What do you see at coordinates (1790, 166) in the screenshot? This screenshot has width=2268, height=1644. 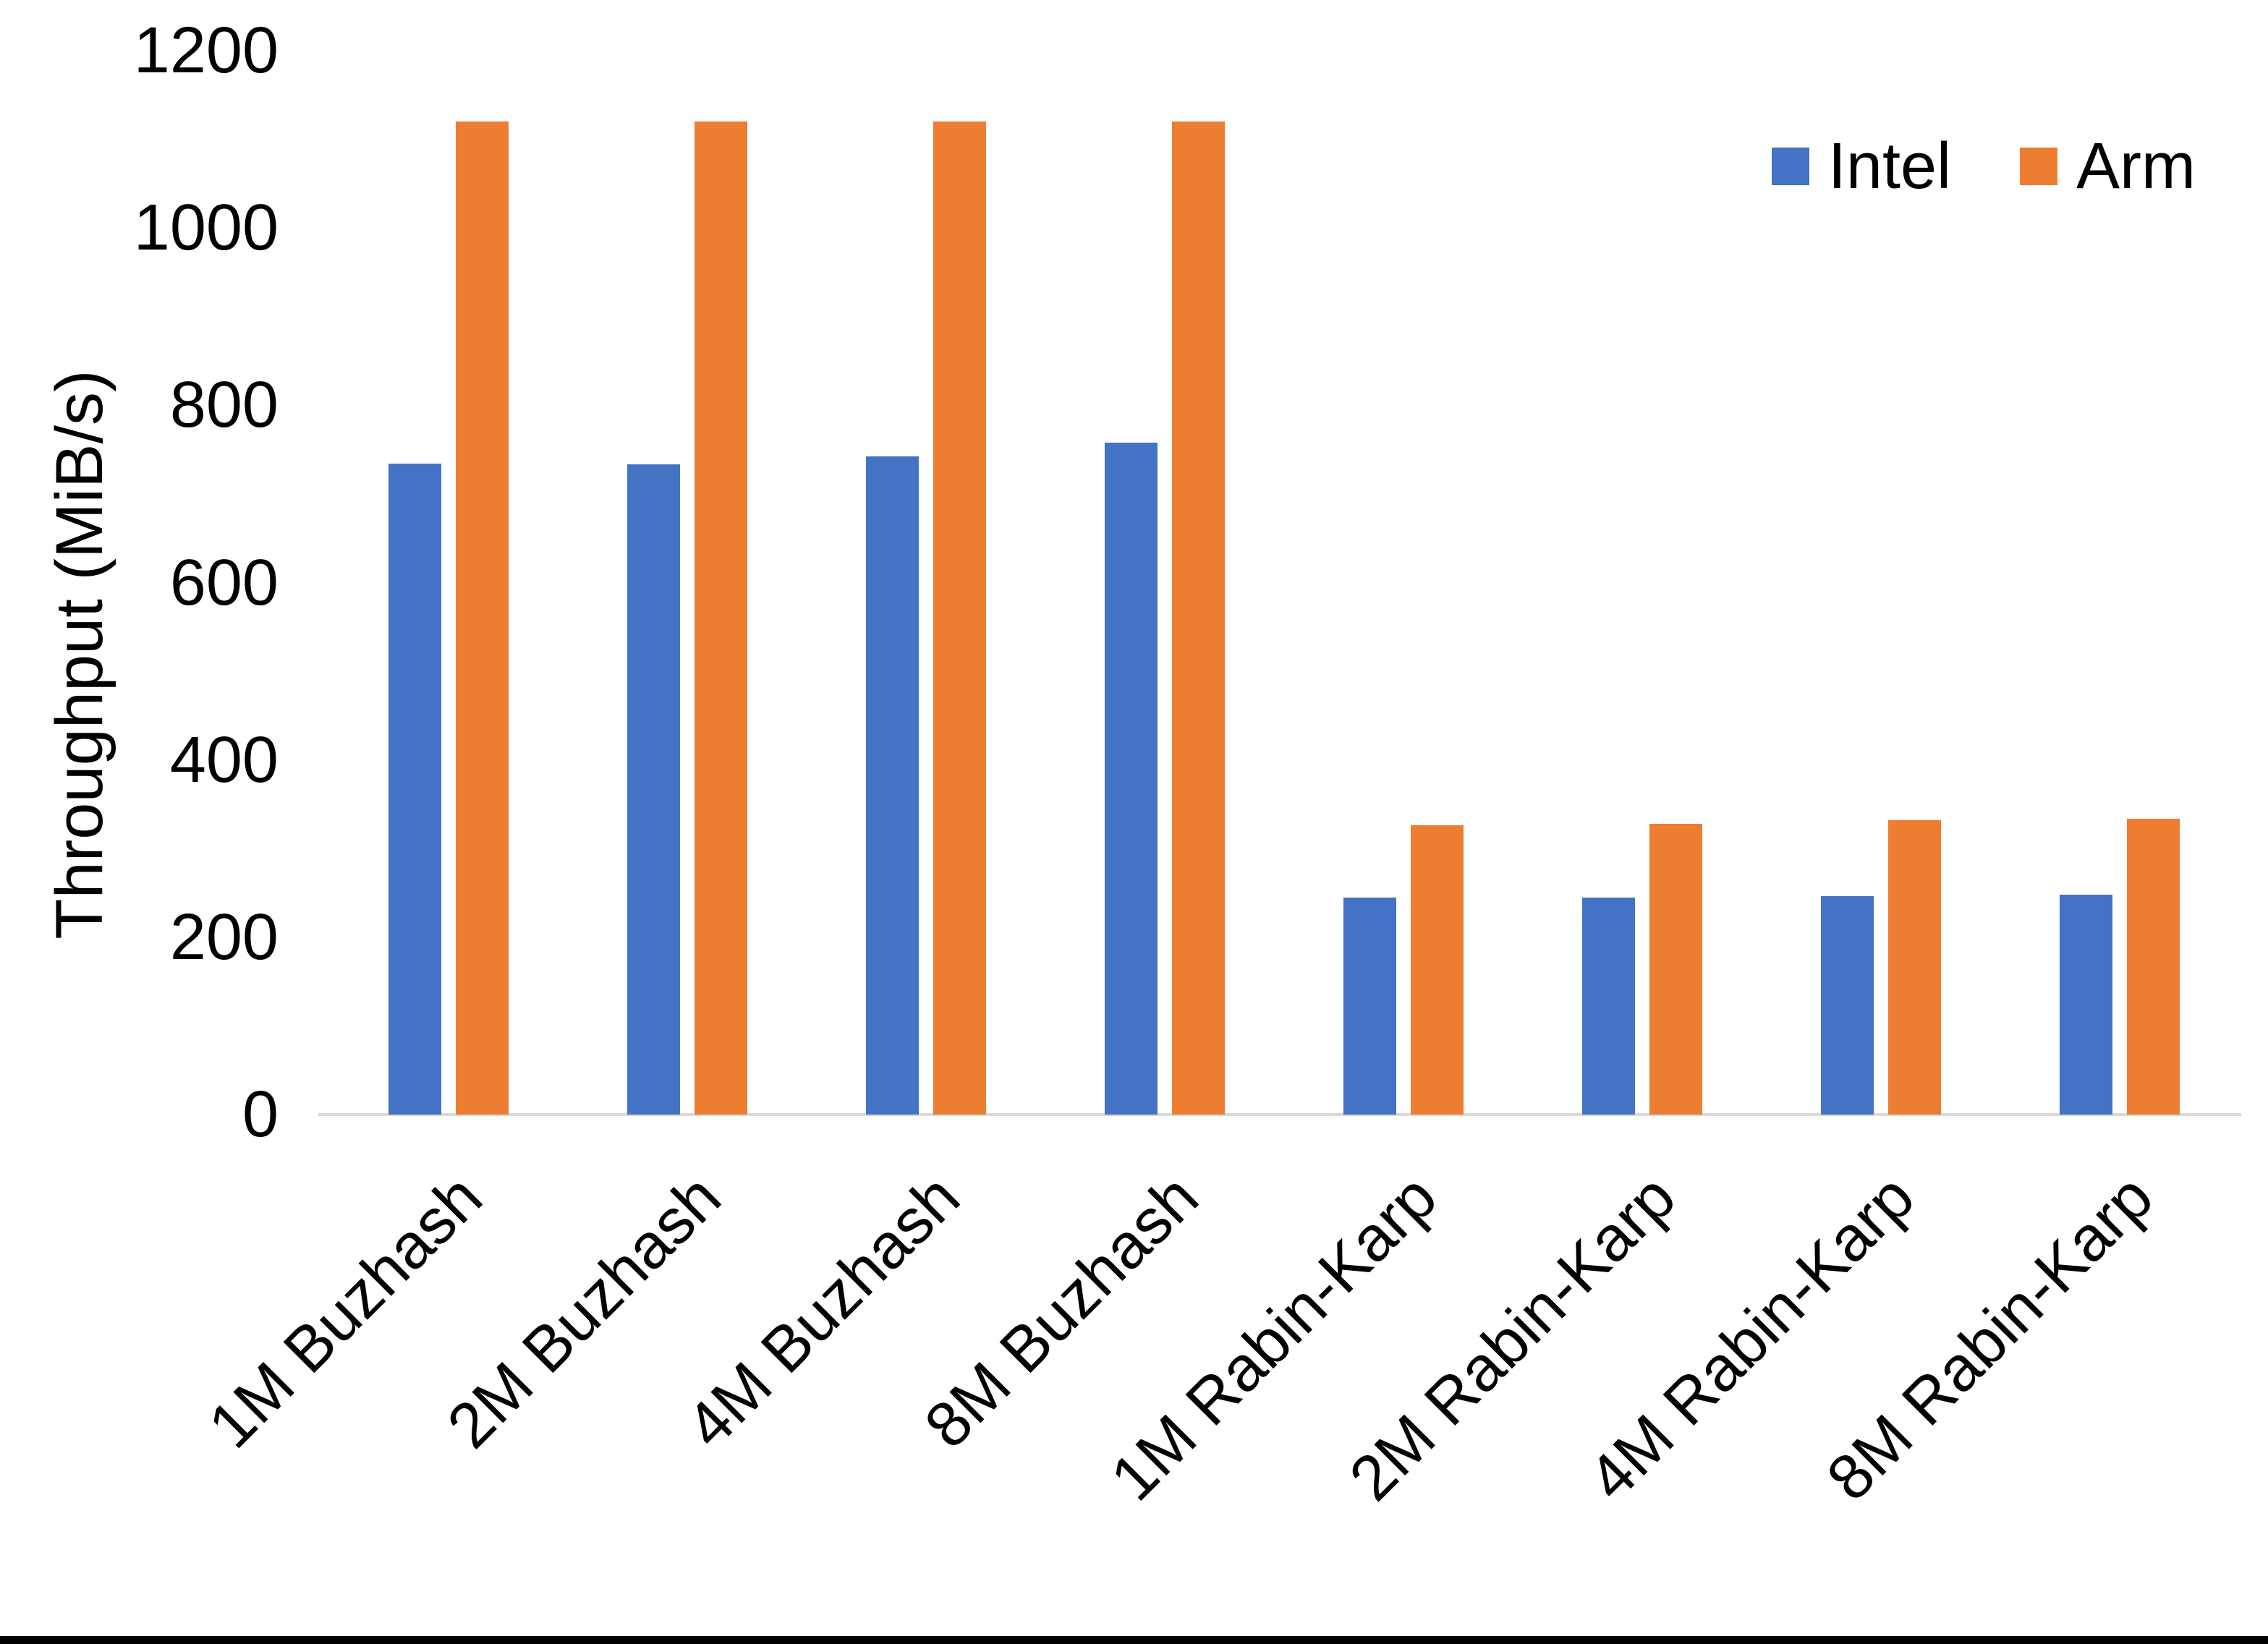 I see `intel-series-swatch` at bounding box center [1790, 166].